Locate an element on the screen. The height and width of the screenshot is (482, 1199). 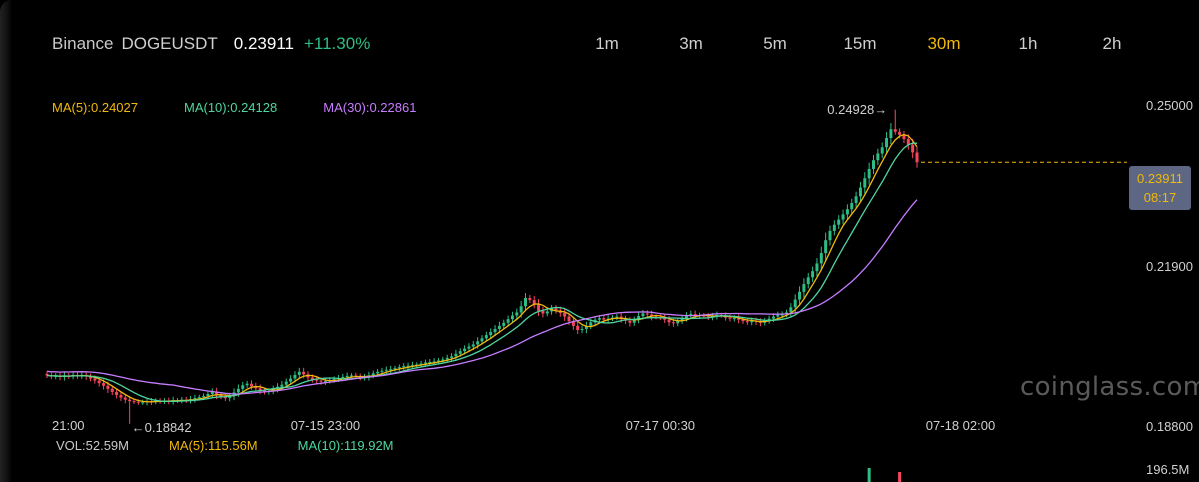
interval-5m: 5m is located at coordinates (775, 43).